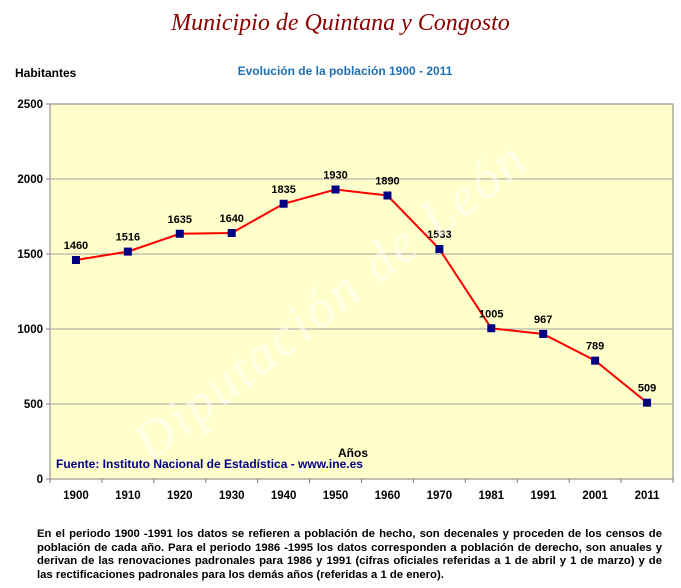  What do you see at coordinates (647, 389) in the screenshot?
I see `data-label: 509` at bounding box center [647, 389].